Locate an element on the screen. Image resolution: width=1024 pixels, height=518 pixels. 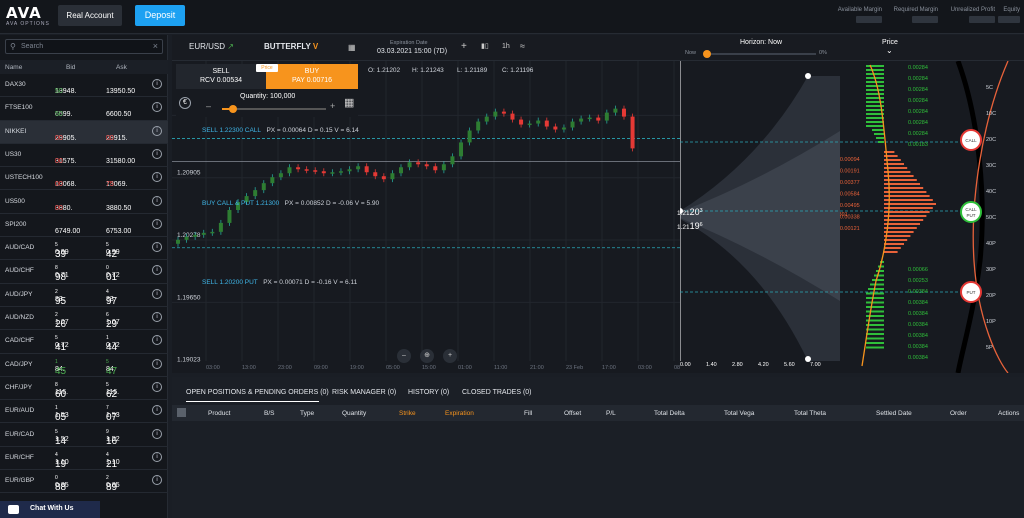
quantity-slider-handle is located at coordinates (233, 109).